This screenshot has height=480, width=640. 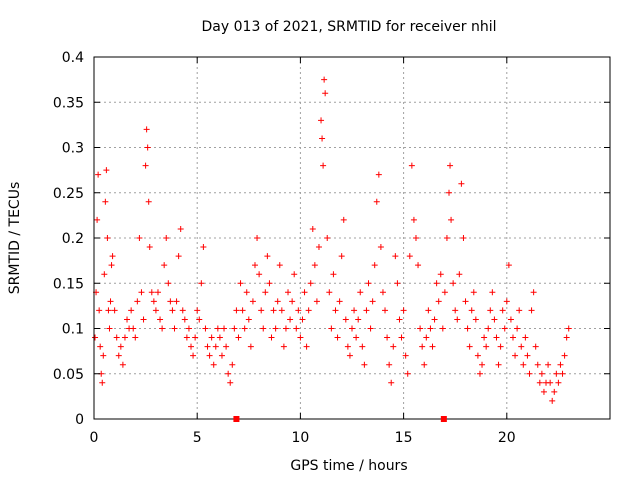 I want to click on y-tick-label: 0.3, so click(x=73, y=149).